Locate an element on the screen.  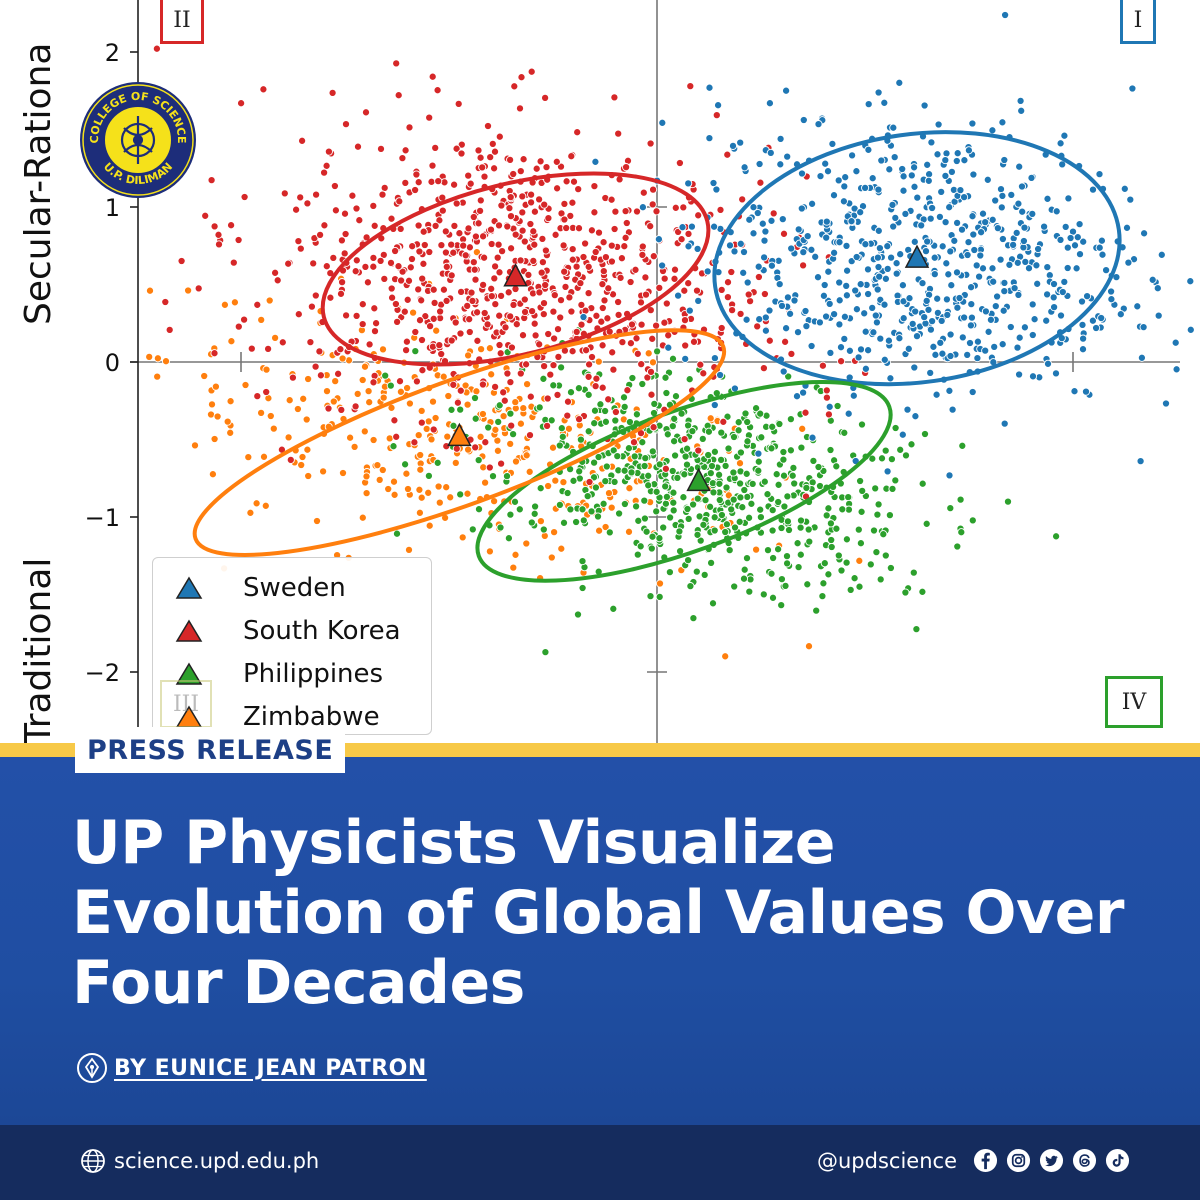
pen-nib-icon is located at coordinates (92, 1068).